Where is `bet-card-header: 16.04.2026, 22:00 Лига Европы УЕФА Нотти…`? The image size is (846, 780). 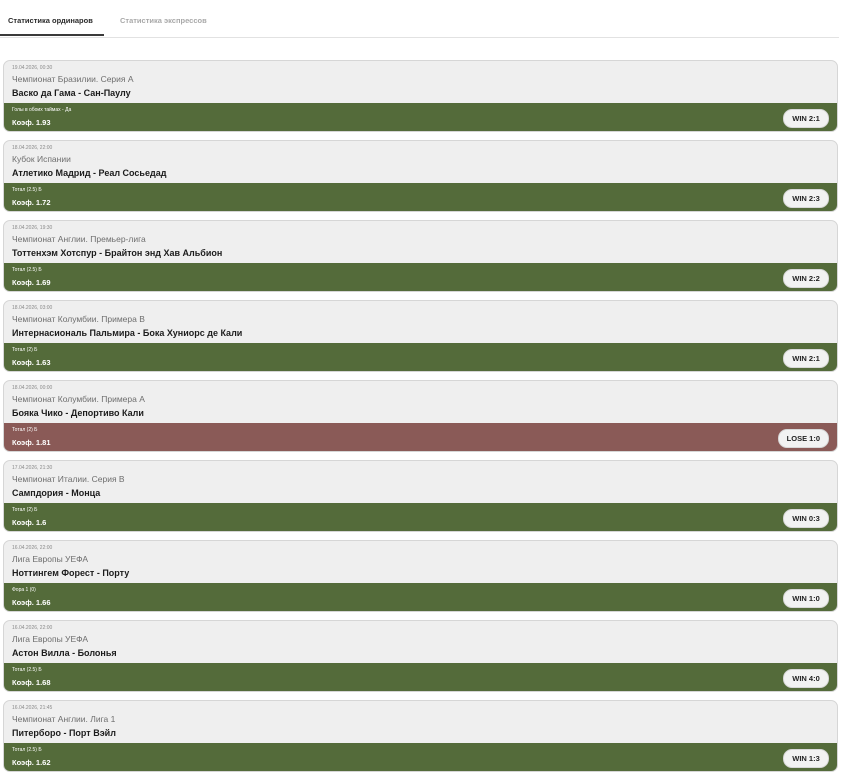
bet-card-header: 16.04.2026, 22:00 Лига Европы УЕФА Нотти… is located at coordinates (420, 562).